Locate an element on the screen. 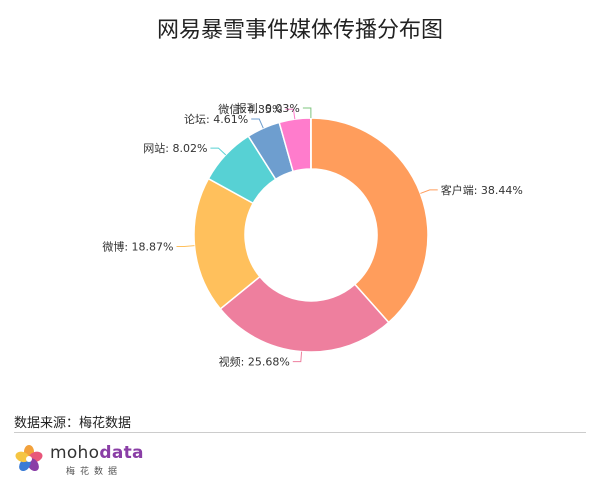 The width and height of the screenshot is (600, 480). mohodata-flower-logo-icon is located at coordinates (29, 458).